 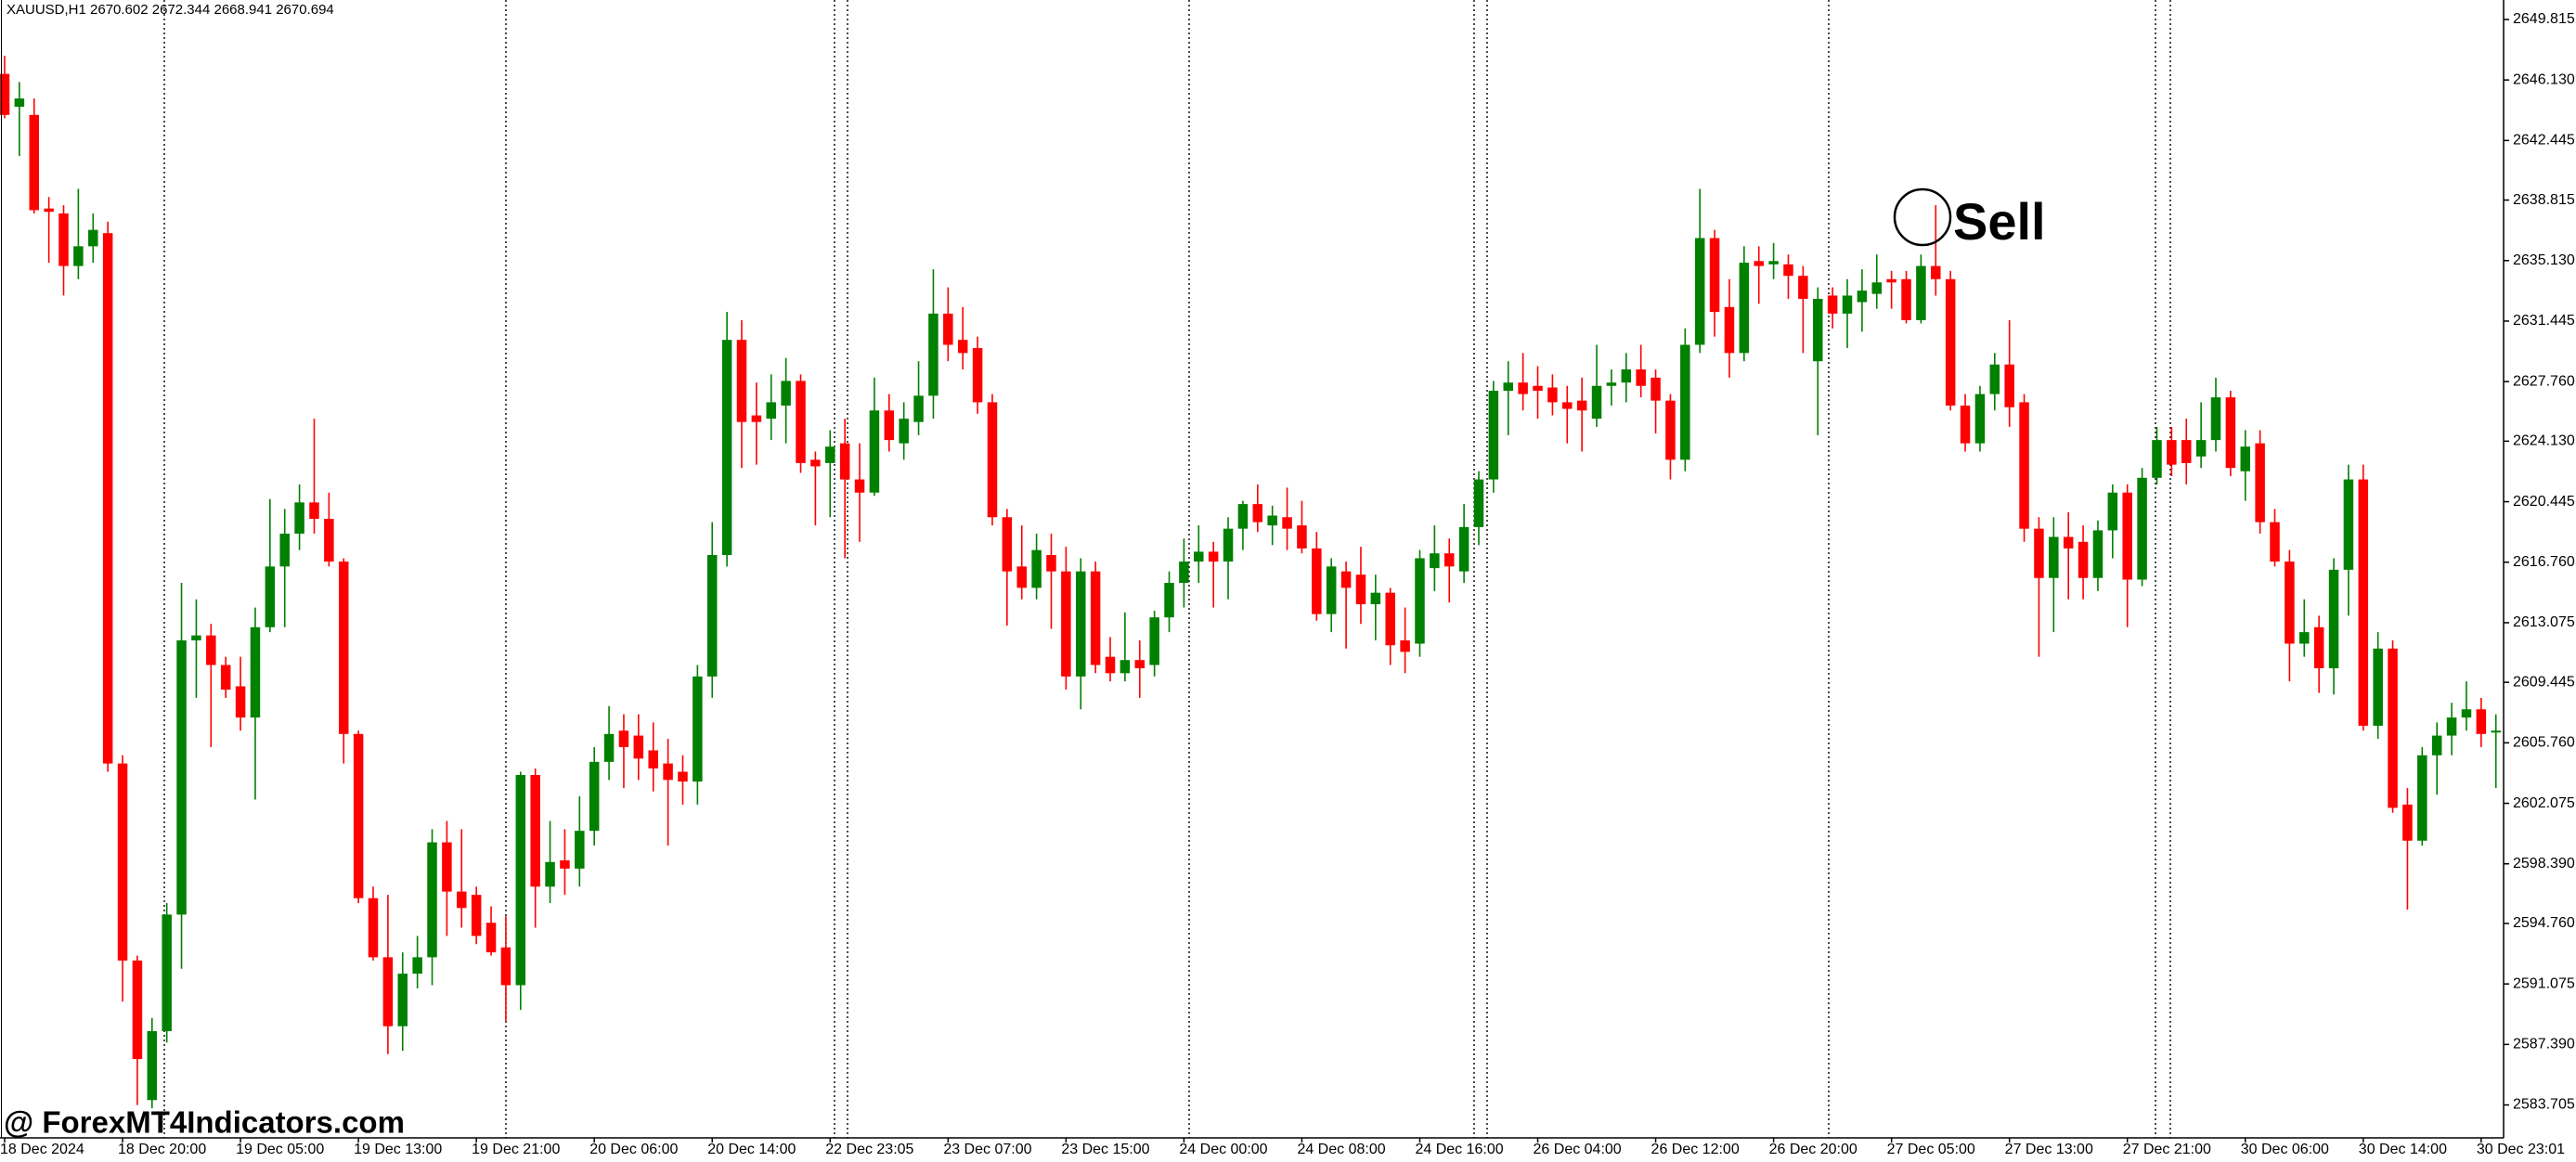 What do you see at coordinates (2544, 864) in the screenshot?
I see `y-tick-label: 2598.390` at bounding box center [2544, 864].